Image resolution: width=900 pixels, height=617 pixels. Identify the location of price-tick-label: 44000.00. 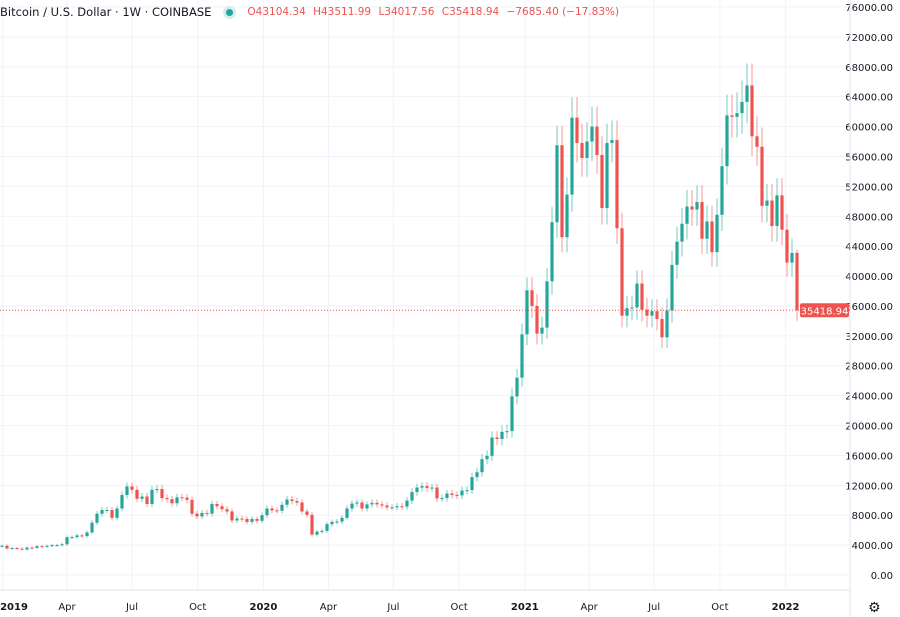
(869, 247).